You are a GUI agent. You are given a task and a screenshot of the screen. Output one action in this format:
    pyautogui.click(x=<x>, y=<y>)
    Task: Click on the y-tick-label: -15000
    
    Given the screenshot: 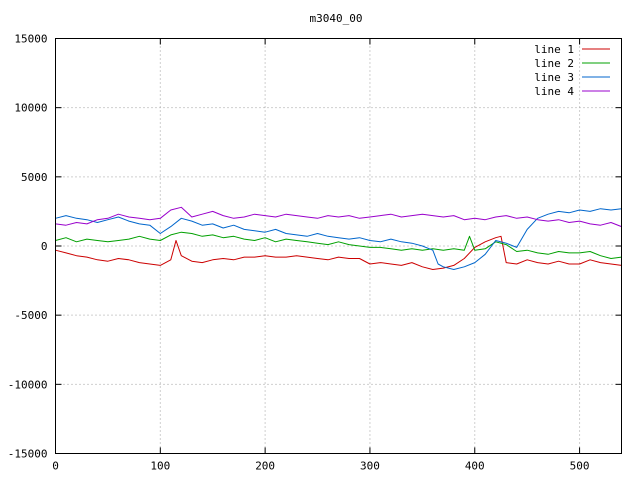 What is the action you would take?
    pyautogui.click(x=28, y=454)
    